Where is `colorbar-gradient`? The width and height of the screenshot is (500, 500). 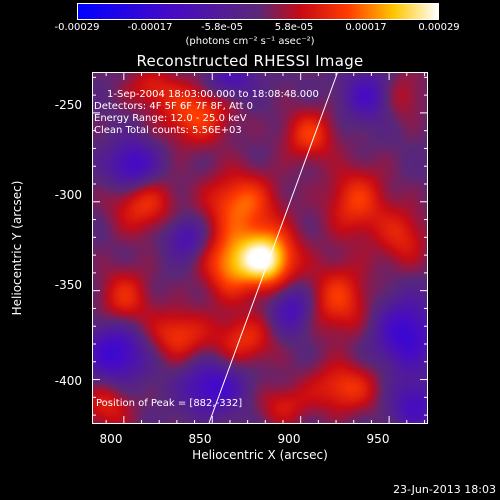 colorbar-gradient is located at coordinates (258, 11).